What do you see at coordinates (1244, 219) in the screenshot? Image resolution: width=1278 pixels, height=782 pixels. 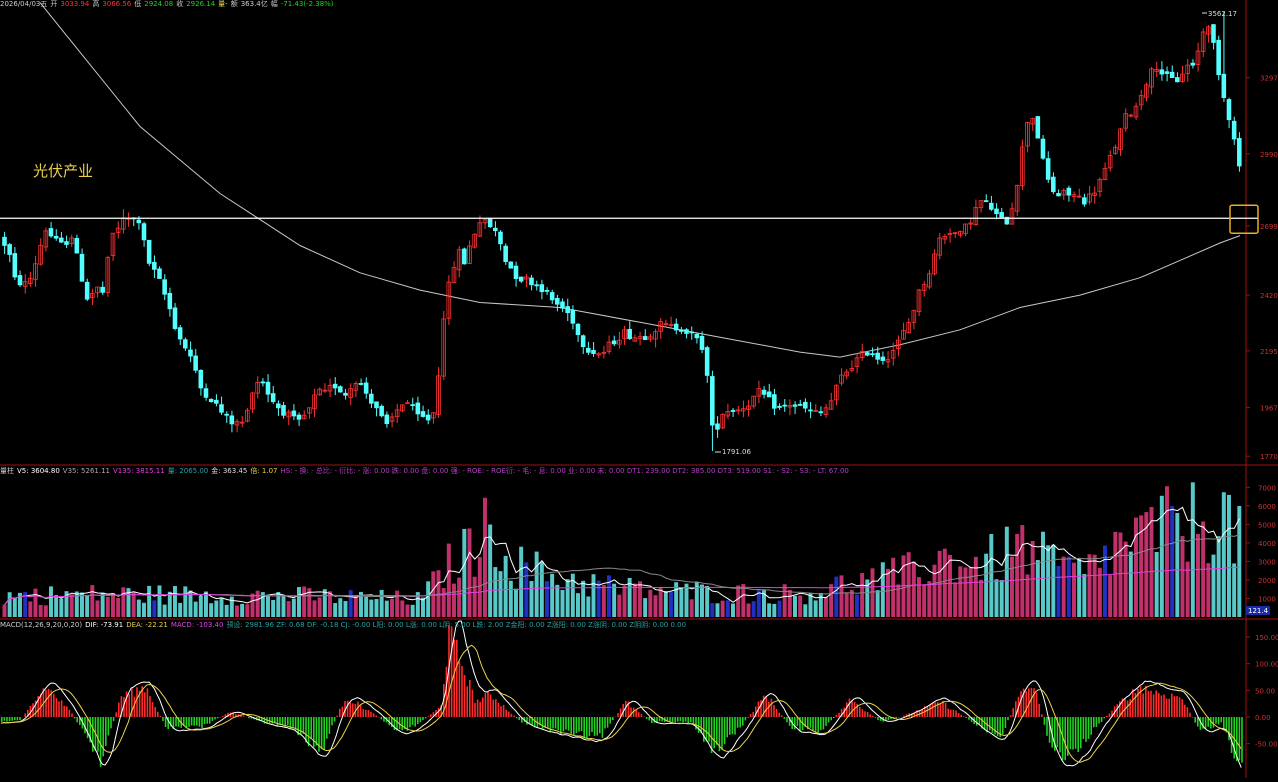 I see `price-line-handle` at bounding box center [1244, 219].